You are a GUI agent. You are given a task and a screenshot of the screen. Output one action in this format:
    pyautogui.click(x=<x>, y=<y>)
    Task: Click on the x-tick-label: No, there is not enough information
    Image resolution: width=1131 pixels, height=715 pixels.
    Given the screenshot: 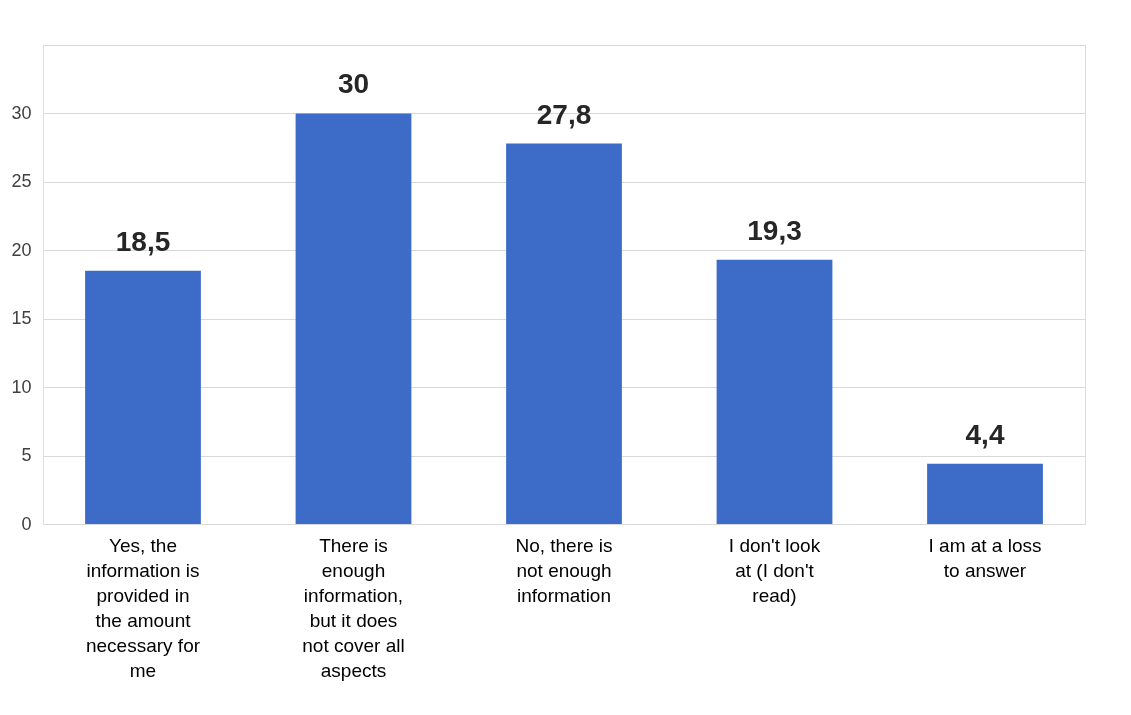 What is the action you would take?
    pyautogui.click(x=564, y=570)
    